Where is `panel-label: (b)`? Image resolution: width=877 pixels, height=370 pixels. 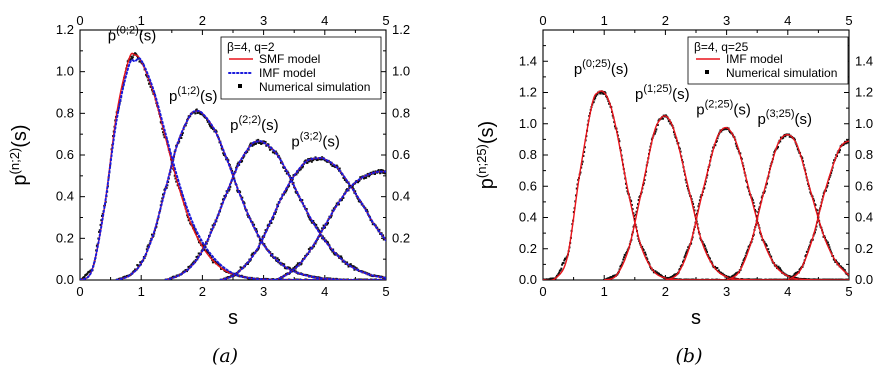 panel-label: (b) is located at coordinates (689, 356).